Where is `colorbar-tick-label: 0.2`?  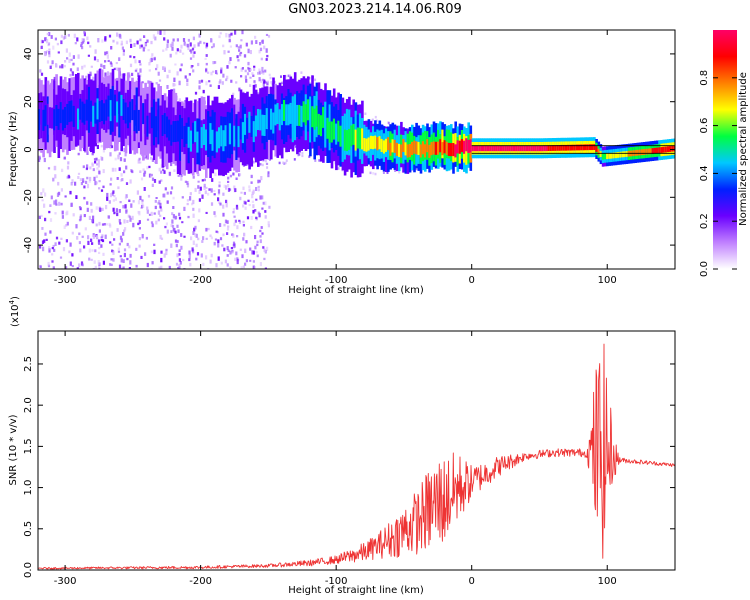
colorbar-tick-label: 0.2 is located at coordinates (704, 221).